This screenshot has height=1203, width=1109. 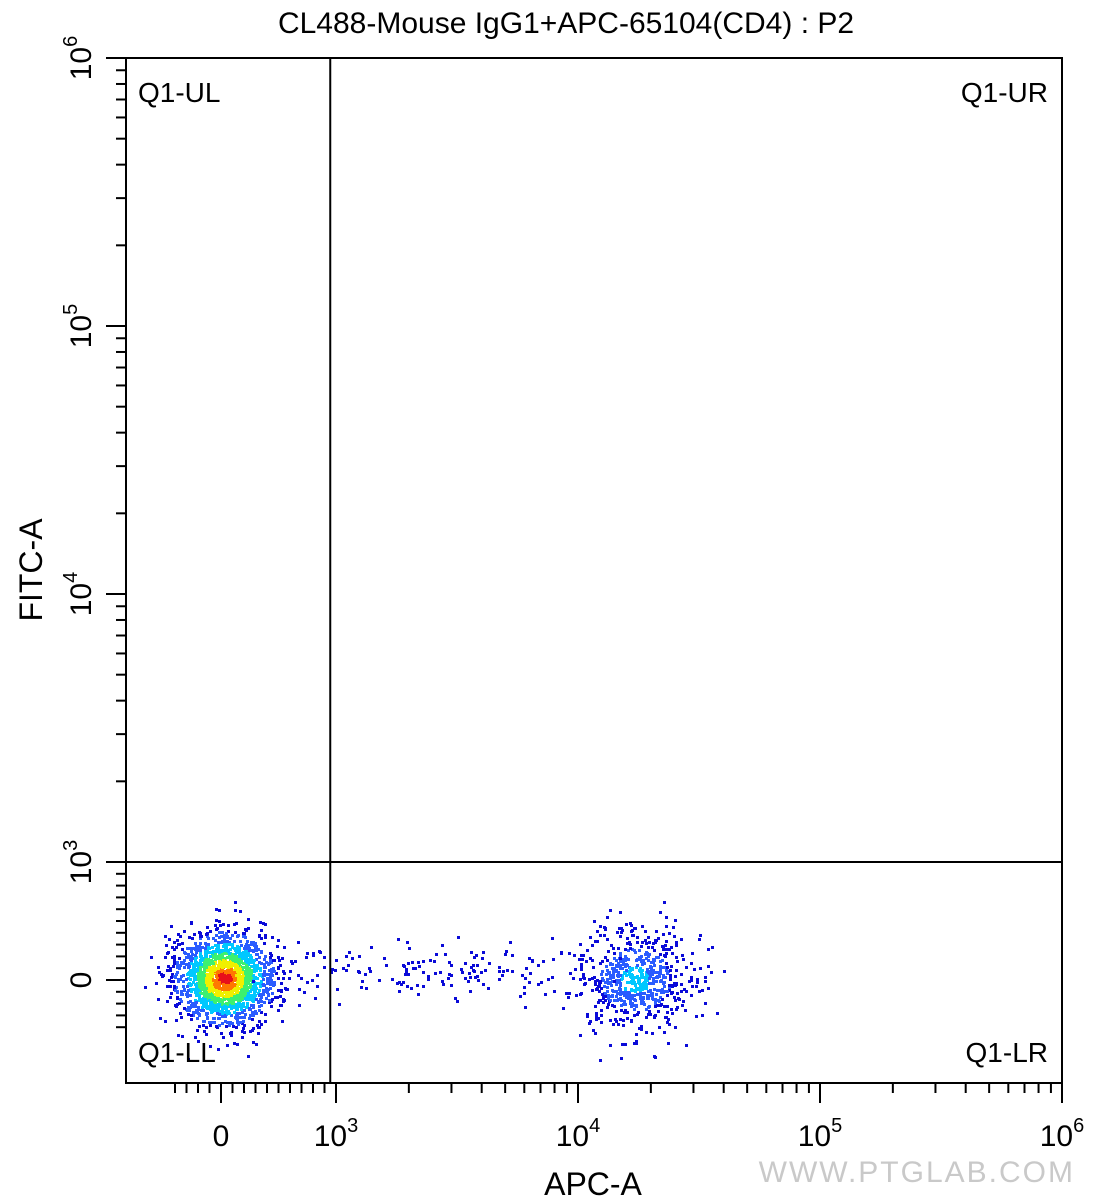 What do you see at coordinates (179, 92) in the screenshot?
I see `quadrant-label-ul: Q1-UL` at bounding box center [179, 92].